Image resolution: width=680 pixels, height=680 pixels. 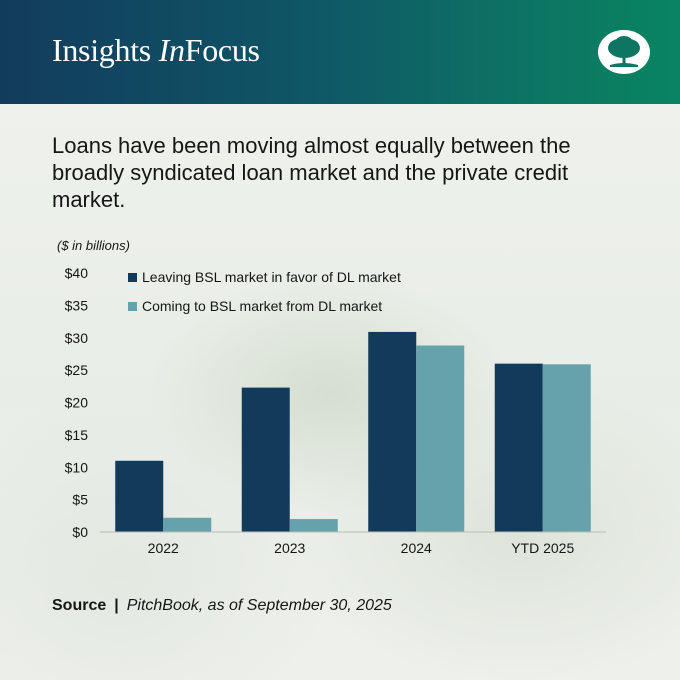 What do you see at coordinates (187, 524) in the screenshot?
I see `bar-coming-to-bsl-2022` at bounding box center [187, 524].